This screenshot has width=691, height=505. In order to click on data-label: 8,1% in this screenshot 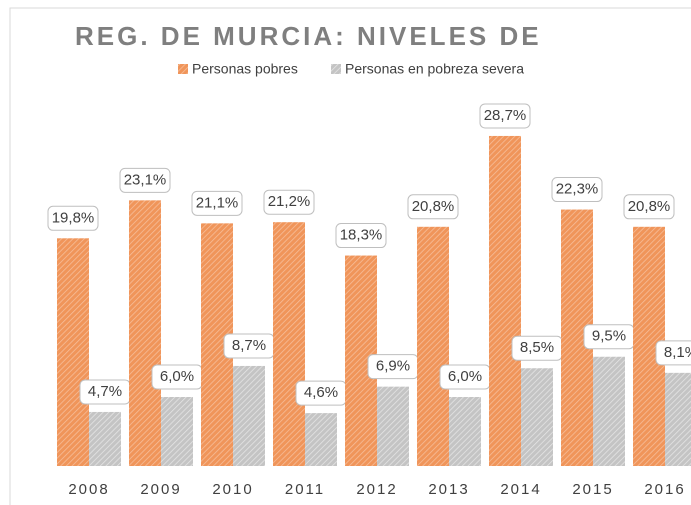, I will do `click(677, 352)`.